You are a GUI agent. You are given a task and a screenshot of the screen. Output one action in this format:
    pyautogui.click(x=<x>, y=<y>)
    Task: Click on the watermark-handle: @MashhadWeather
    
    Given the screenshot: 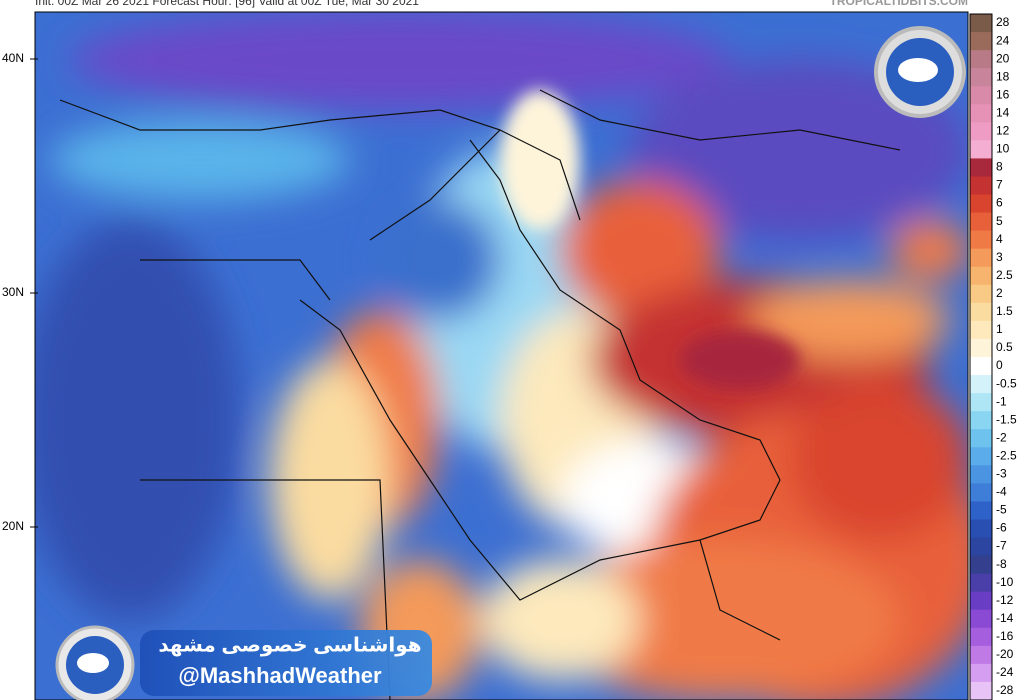 What is the action you would take?
    pyautogui.click(x=280, y=675)
    